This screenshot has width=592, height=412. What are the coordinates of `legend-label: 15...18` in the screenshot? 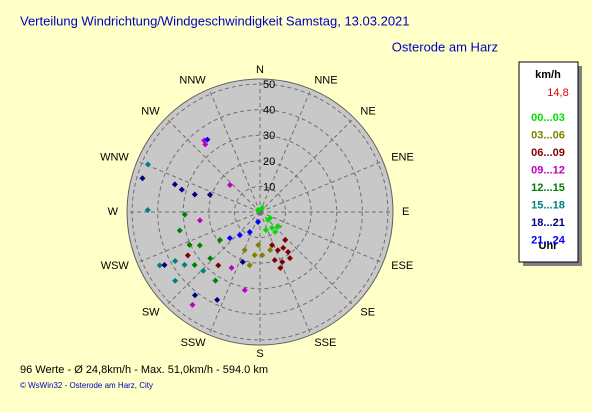 It's located at (548, 205).